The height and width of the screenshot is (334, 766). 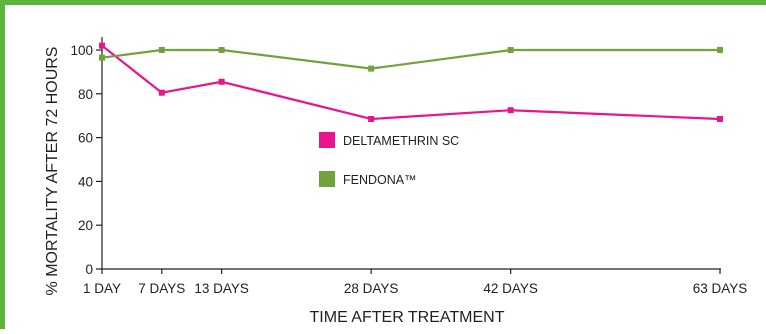 I want to click on y-tick-label: 40, so click(x=85, y=181).